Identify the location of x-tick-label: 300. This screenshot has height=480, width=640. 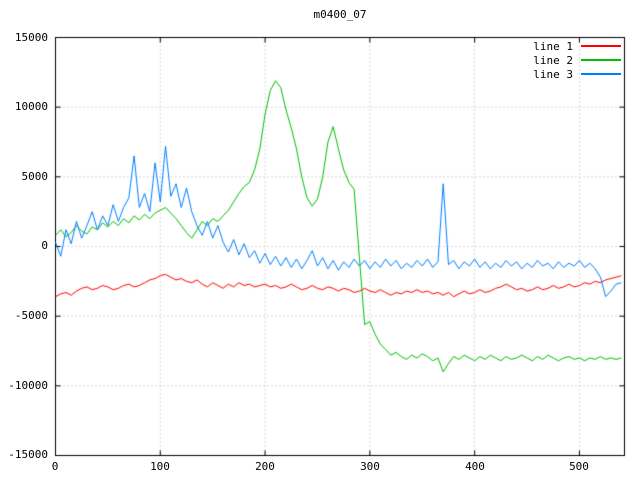
(370, 466).